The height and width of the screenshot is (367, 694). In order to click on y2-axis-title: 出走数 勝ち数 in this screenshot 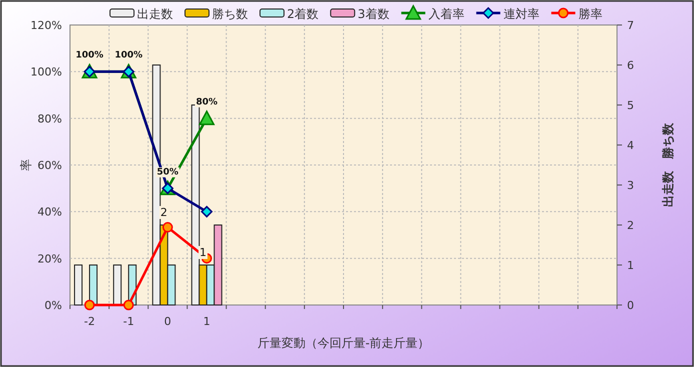, I will do `click(668, 164)`.